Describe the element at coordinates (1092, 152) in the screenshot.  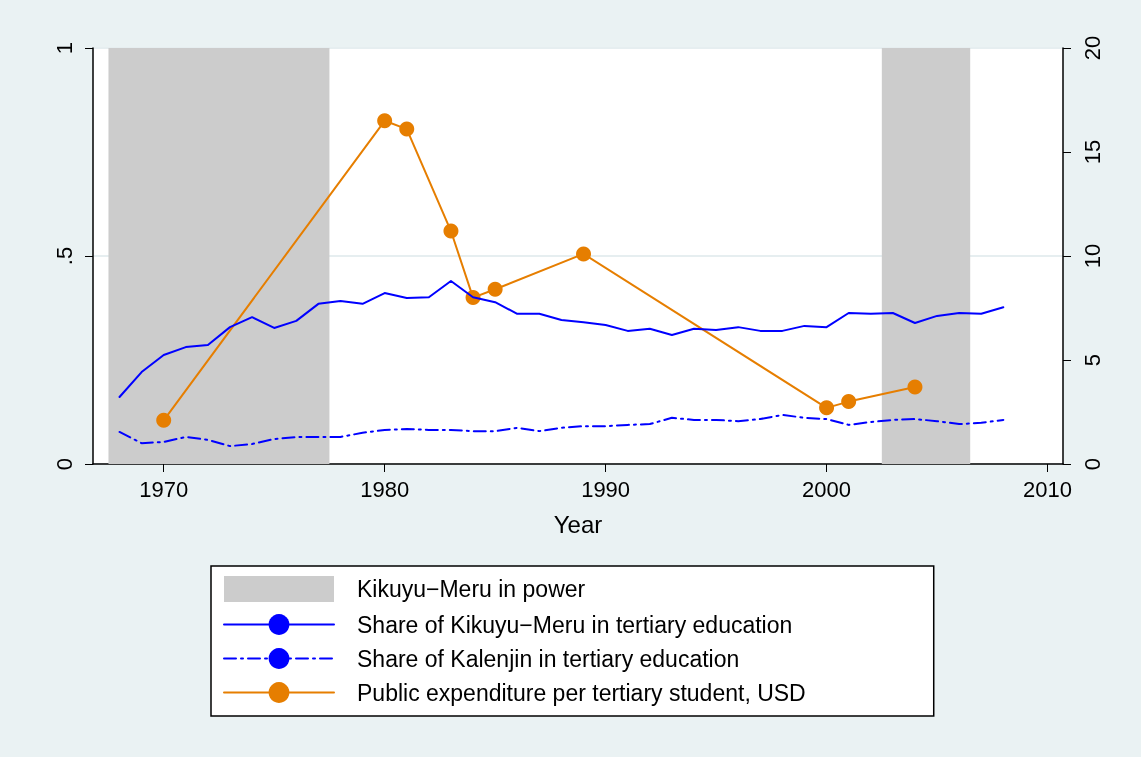
I see `y2-tick-label: 15` at that location.